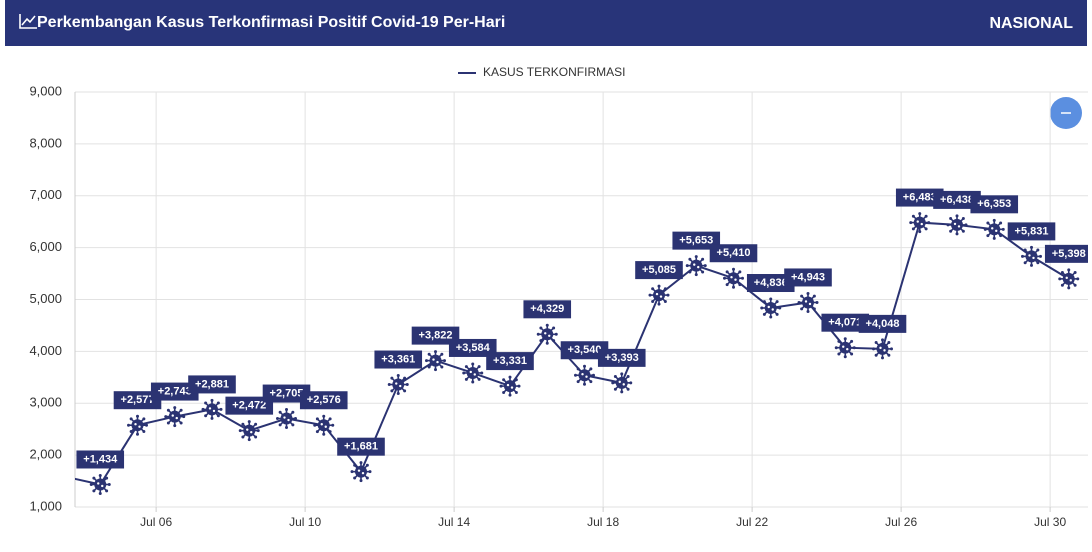 The width and height of the screenshot is (1092, 552). I want to click on value-label: +6,353, so click(994, 204).